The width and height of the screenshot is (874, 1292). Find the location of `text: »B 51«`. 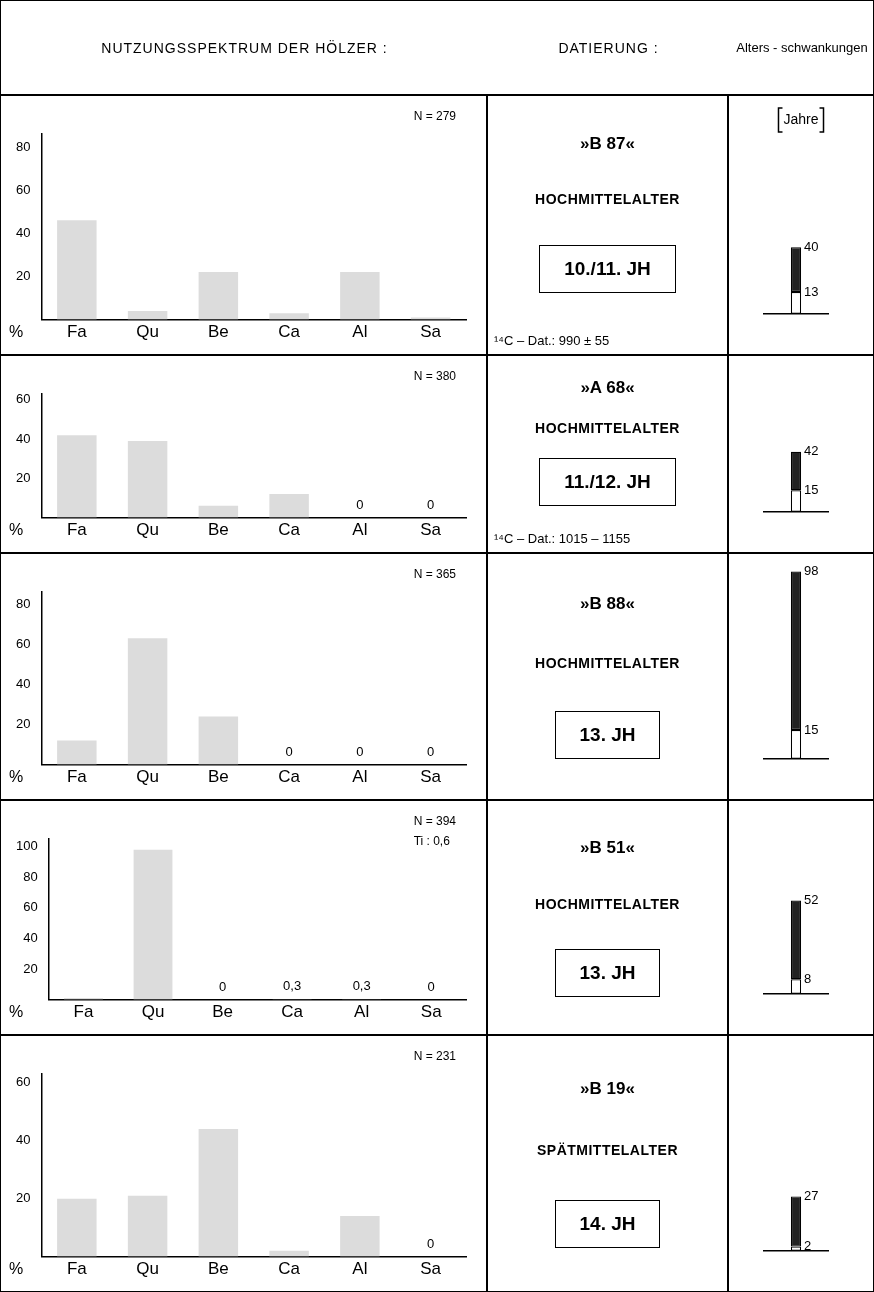

text: »B 51« is located at coordinates (607, 848).